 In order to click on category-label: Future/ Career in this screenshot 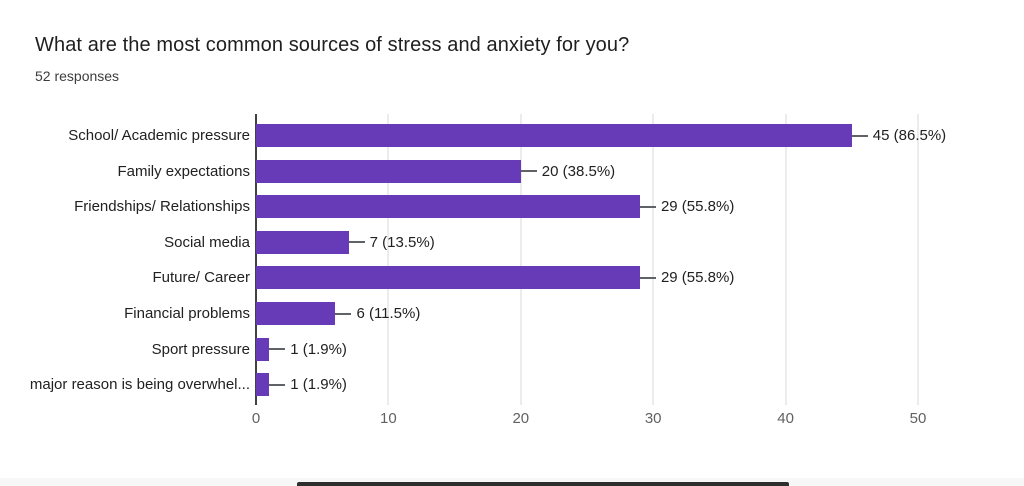, I will do `click(201, 278)`.